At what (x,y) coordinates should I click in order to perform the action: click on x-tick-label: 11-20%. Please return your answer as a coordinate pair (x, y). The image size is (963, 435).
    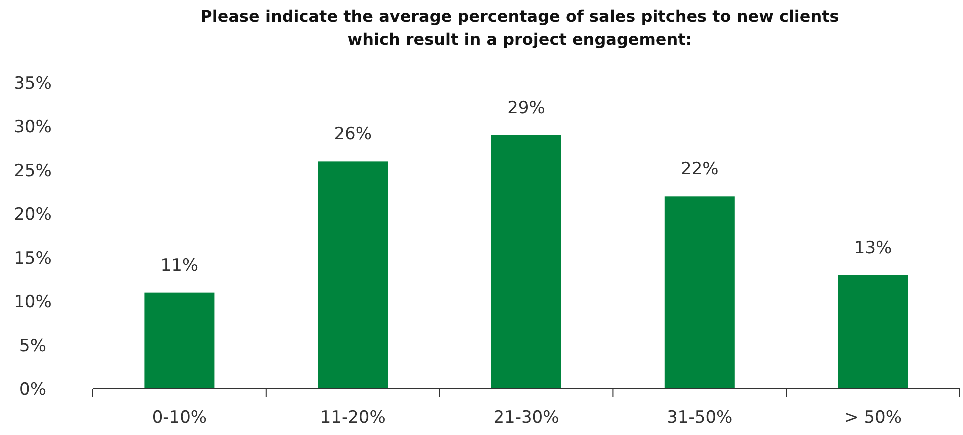
    Looking at the image, I should click on (353, 418).